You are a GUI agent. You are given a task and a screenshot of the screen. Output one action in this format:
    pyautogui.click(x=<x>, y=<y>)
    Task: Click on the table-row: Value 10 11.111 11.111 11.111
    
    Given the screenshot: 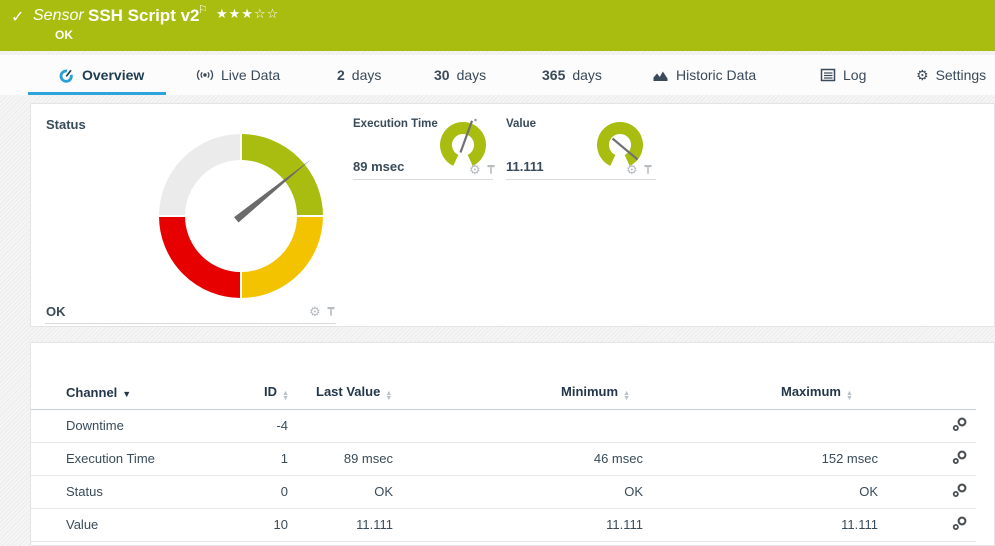 What is the action you would take?
    pyautogui.click(x=503, y=525)
    